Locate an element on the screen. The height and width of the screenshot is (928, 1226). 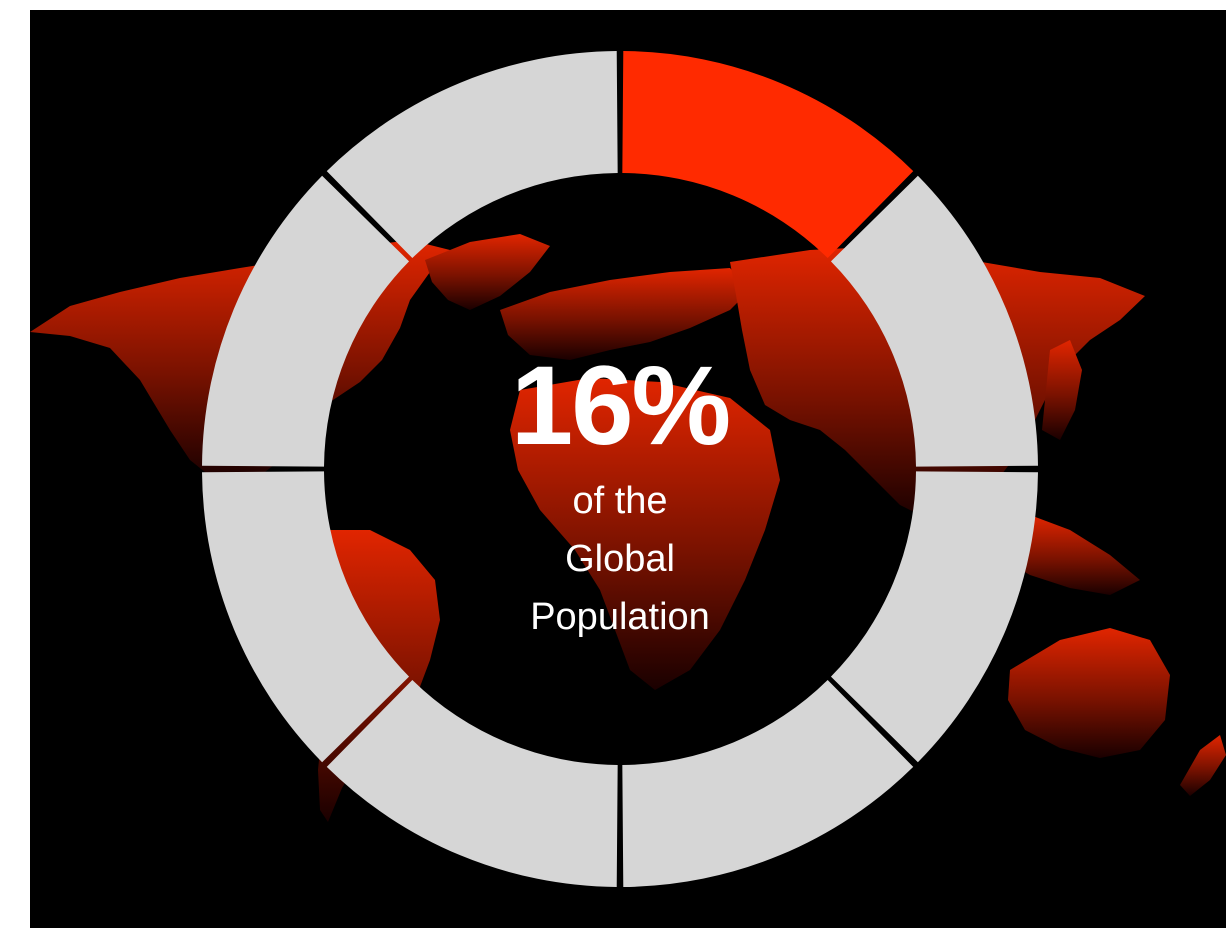
greenland-shape is located at coordinates (487, 272).